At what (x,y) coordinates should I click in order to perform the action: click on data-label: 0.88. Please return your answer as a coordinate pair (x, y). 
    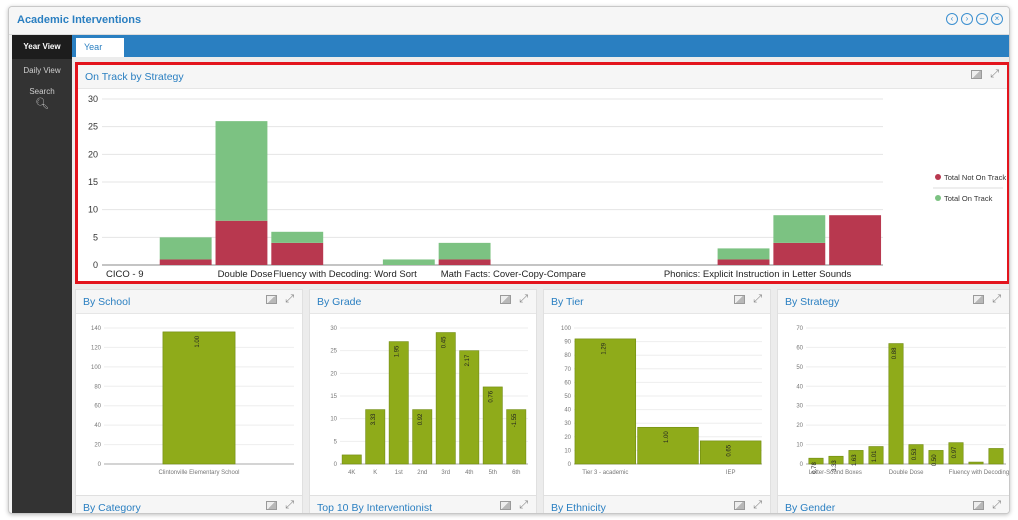
    Looking at the image, I should click on (895, 353).